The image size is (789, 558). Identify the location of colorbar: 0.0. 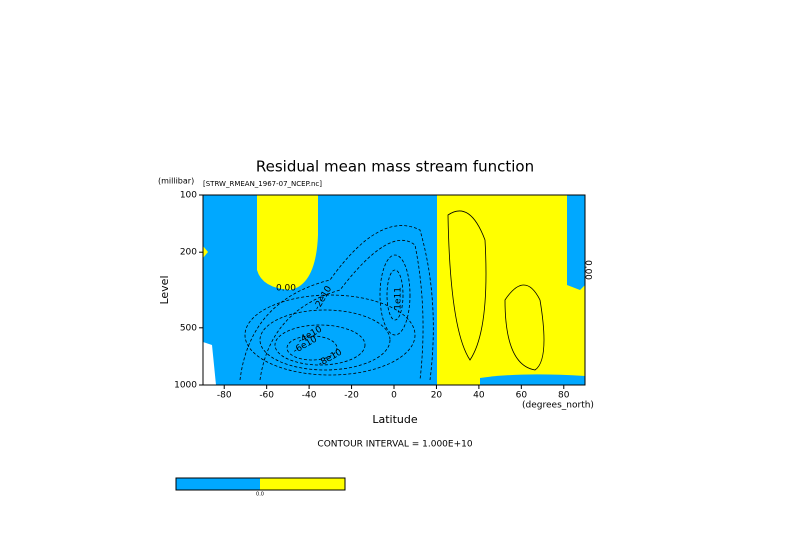
(260, 487).